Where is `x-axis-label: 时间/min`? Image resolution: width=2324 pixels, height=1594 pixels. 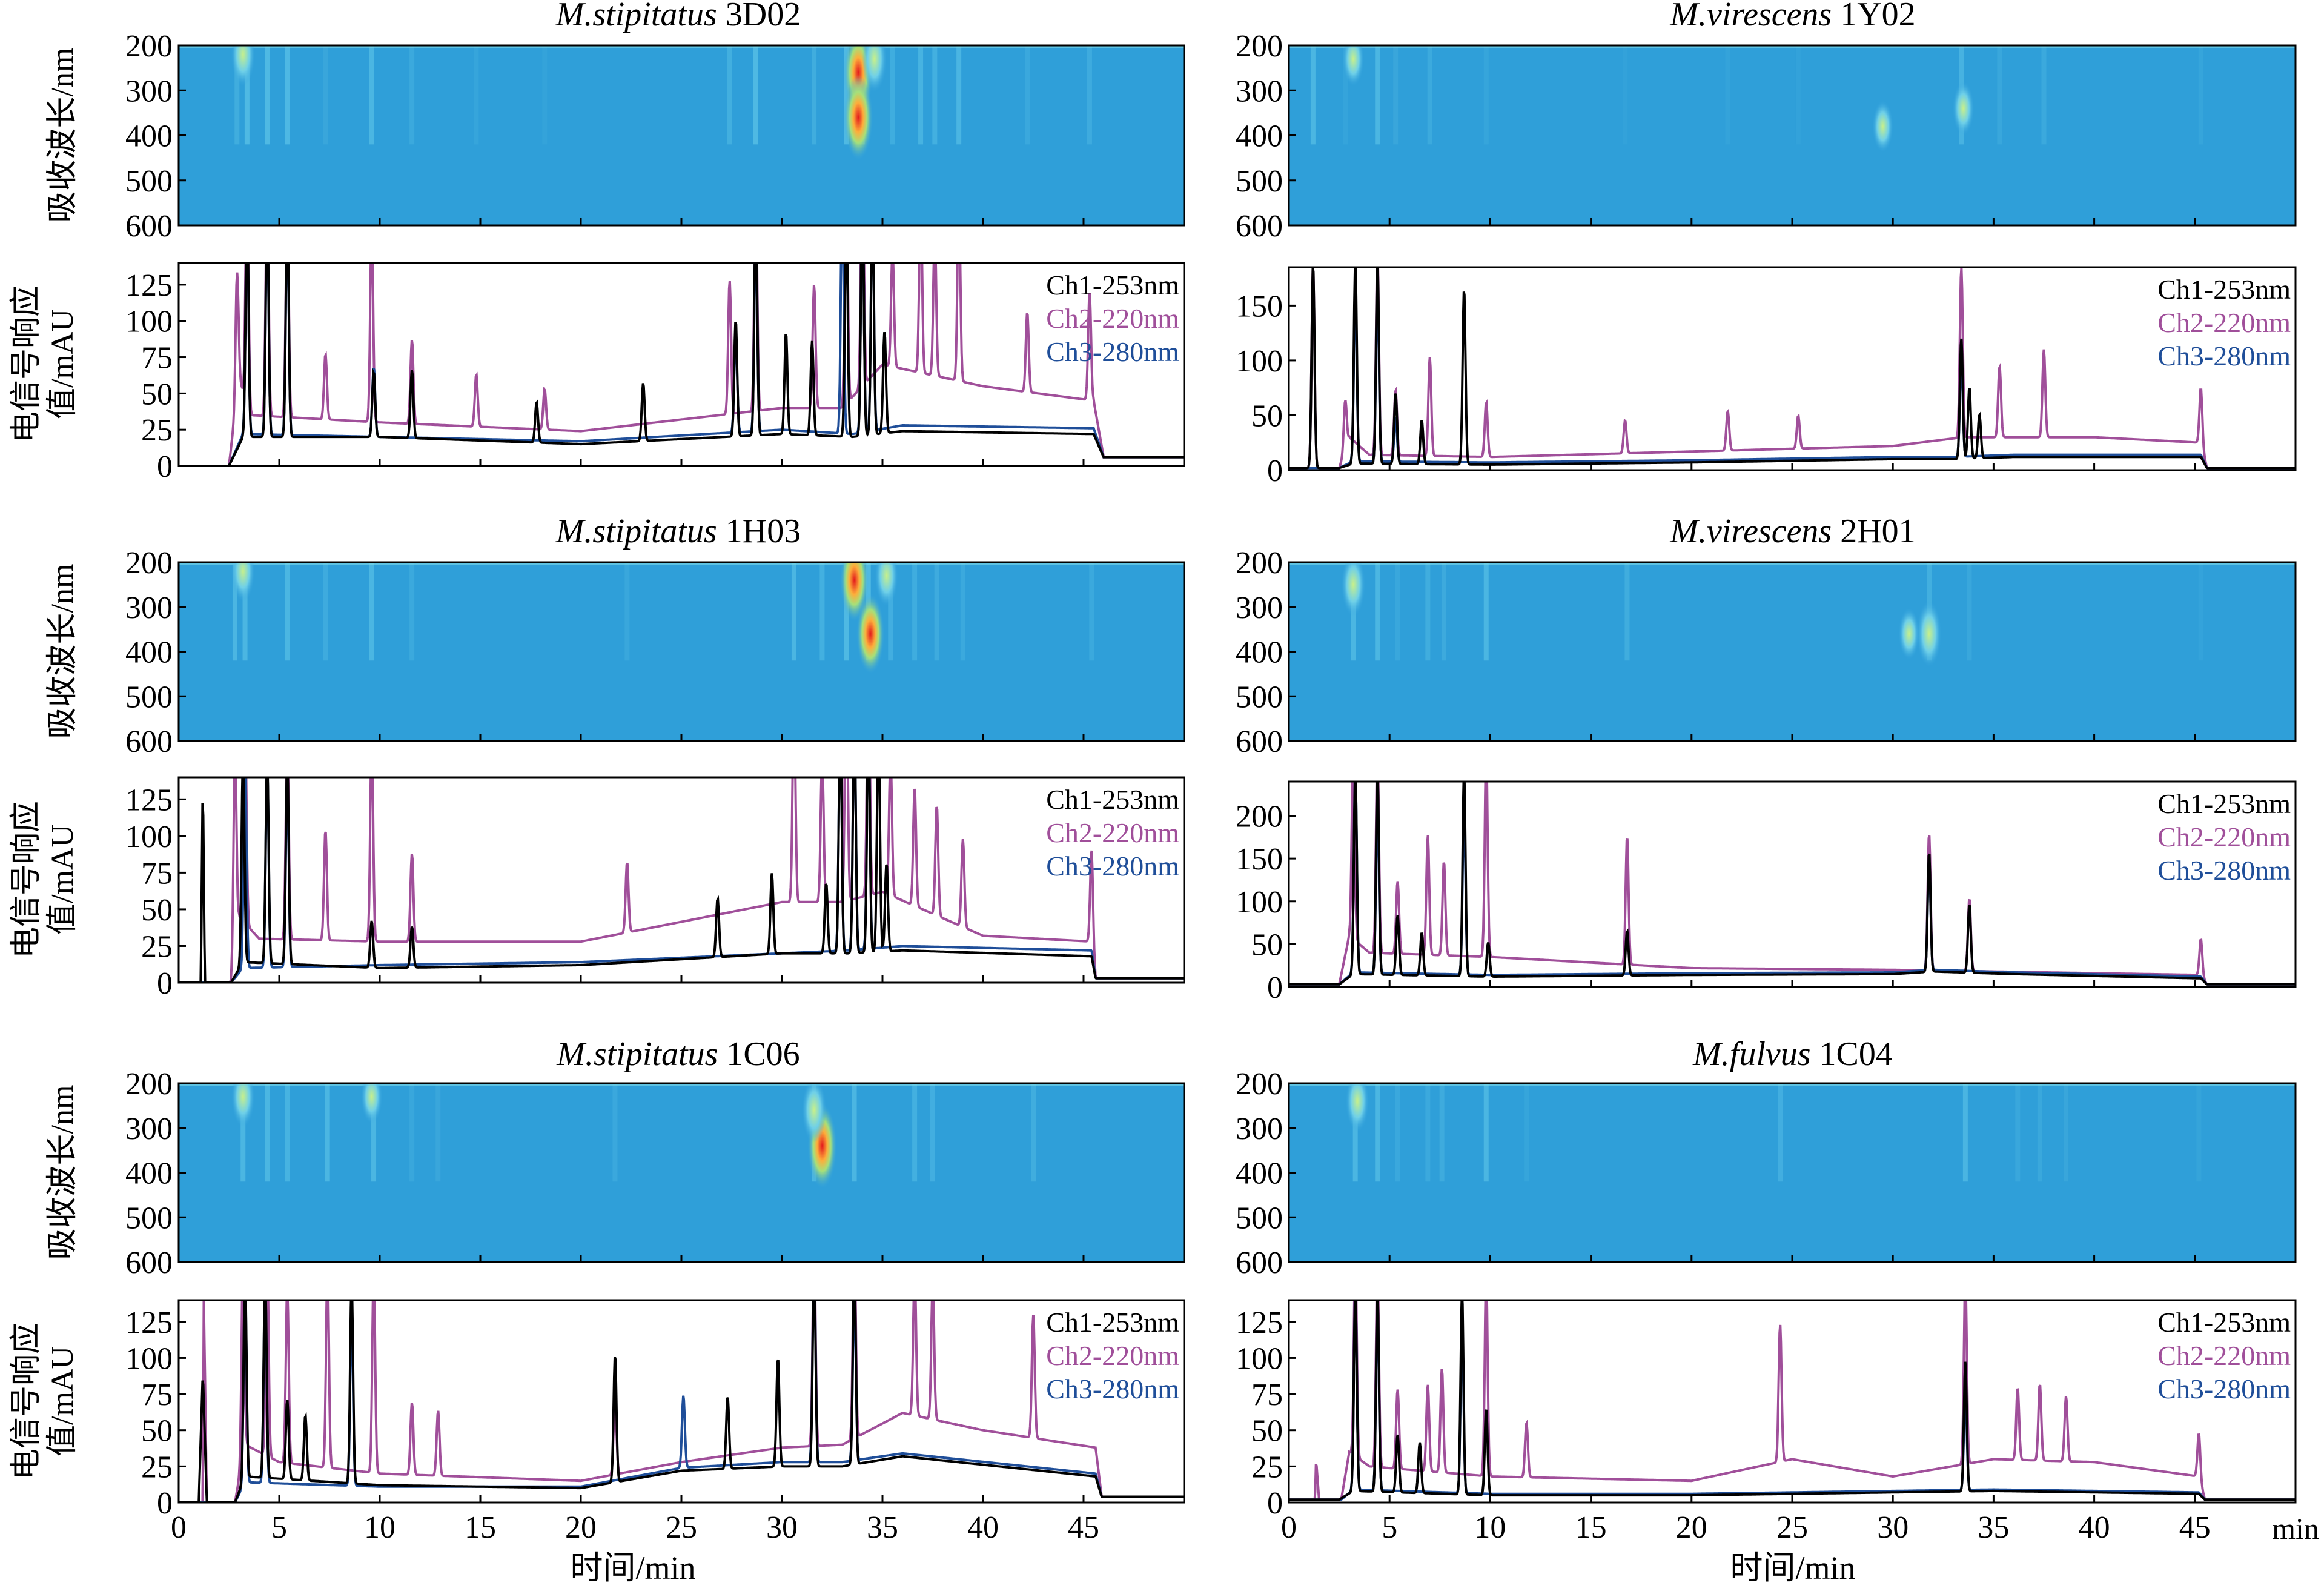 x-axis-label: 时间/min is located at coordinates (632, 1568).